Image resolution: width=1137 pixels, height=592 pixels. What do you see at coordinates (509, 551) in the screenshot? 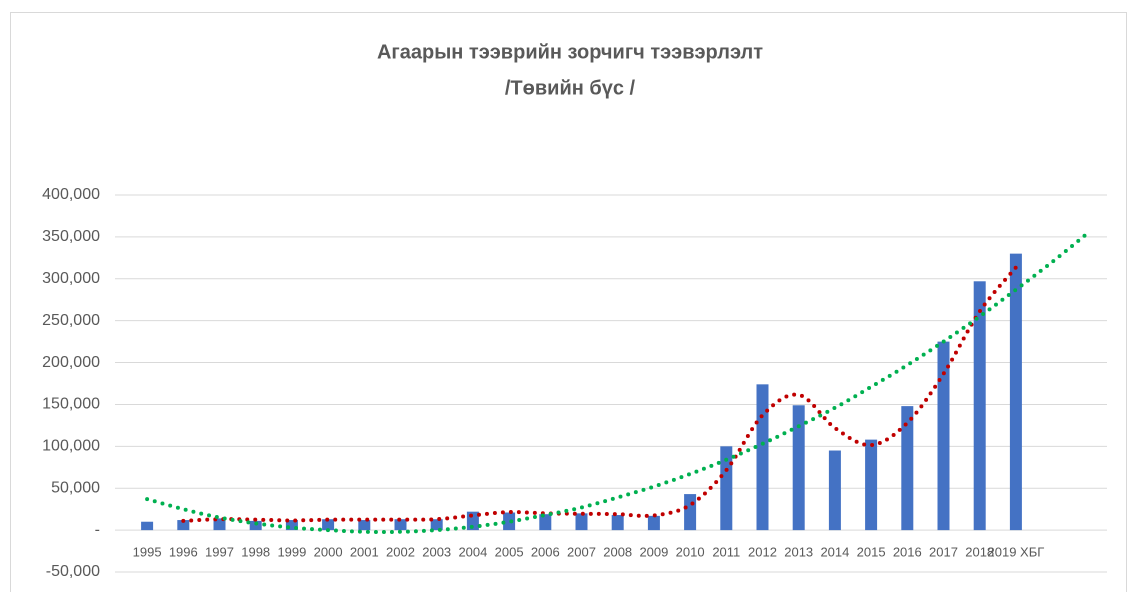
I see `x-tick-label: 2005` at bounding box center [509, 551].